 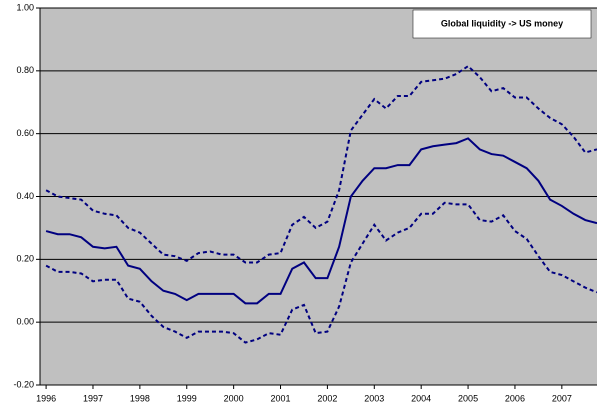 I want to click on annotation: Global liquidity -> US money, so click(x=502, y=23).